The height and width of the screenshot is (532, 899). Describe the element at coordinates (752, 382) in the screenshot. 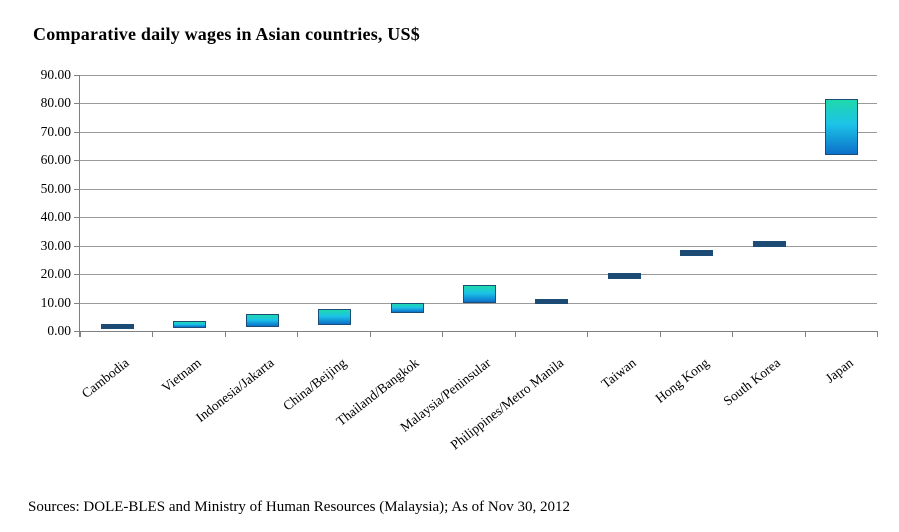

I see `x-category-label: South Korea` at that location.